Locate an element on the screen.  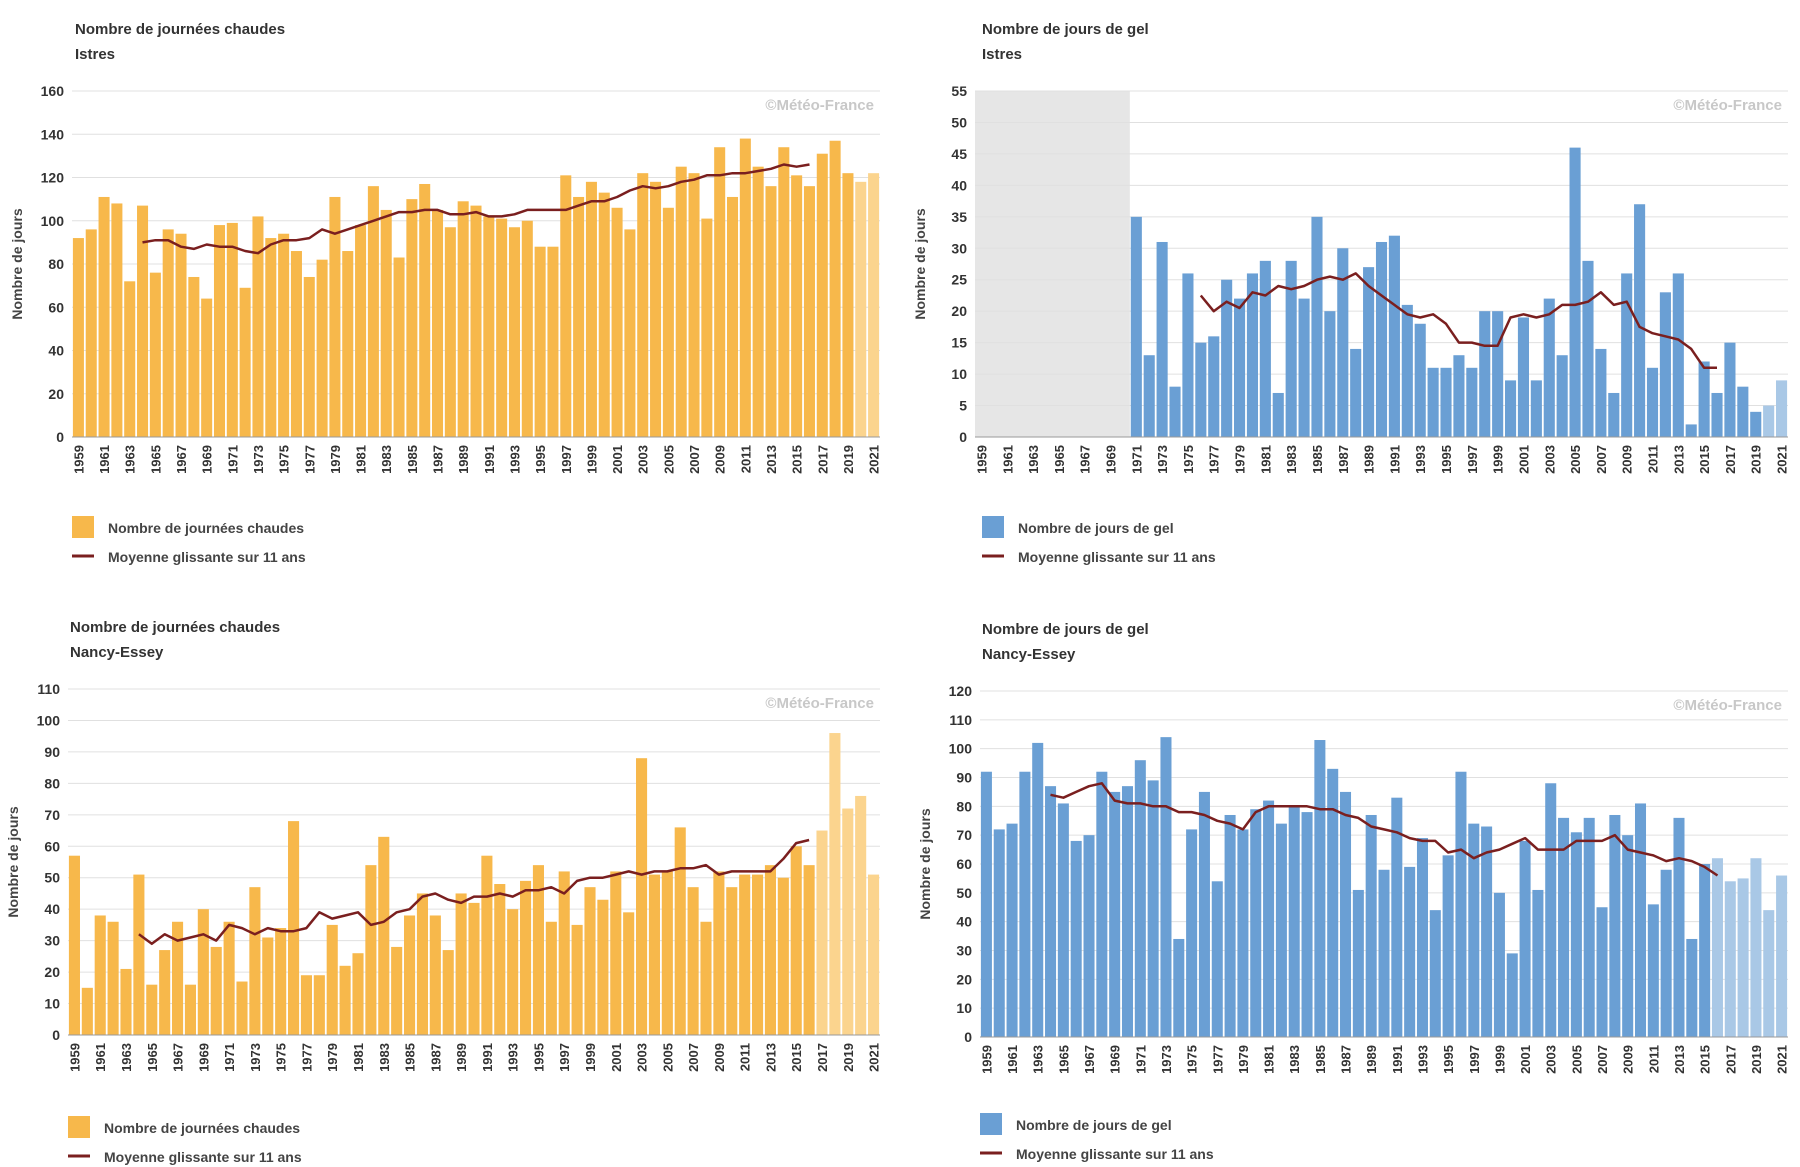
y-tick-label: 90 is located at coordinates (52, 752).